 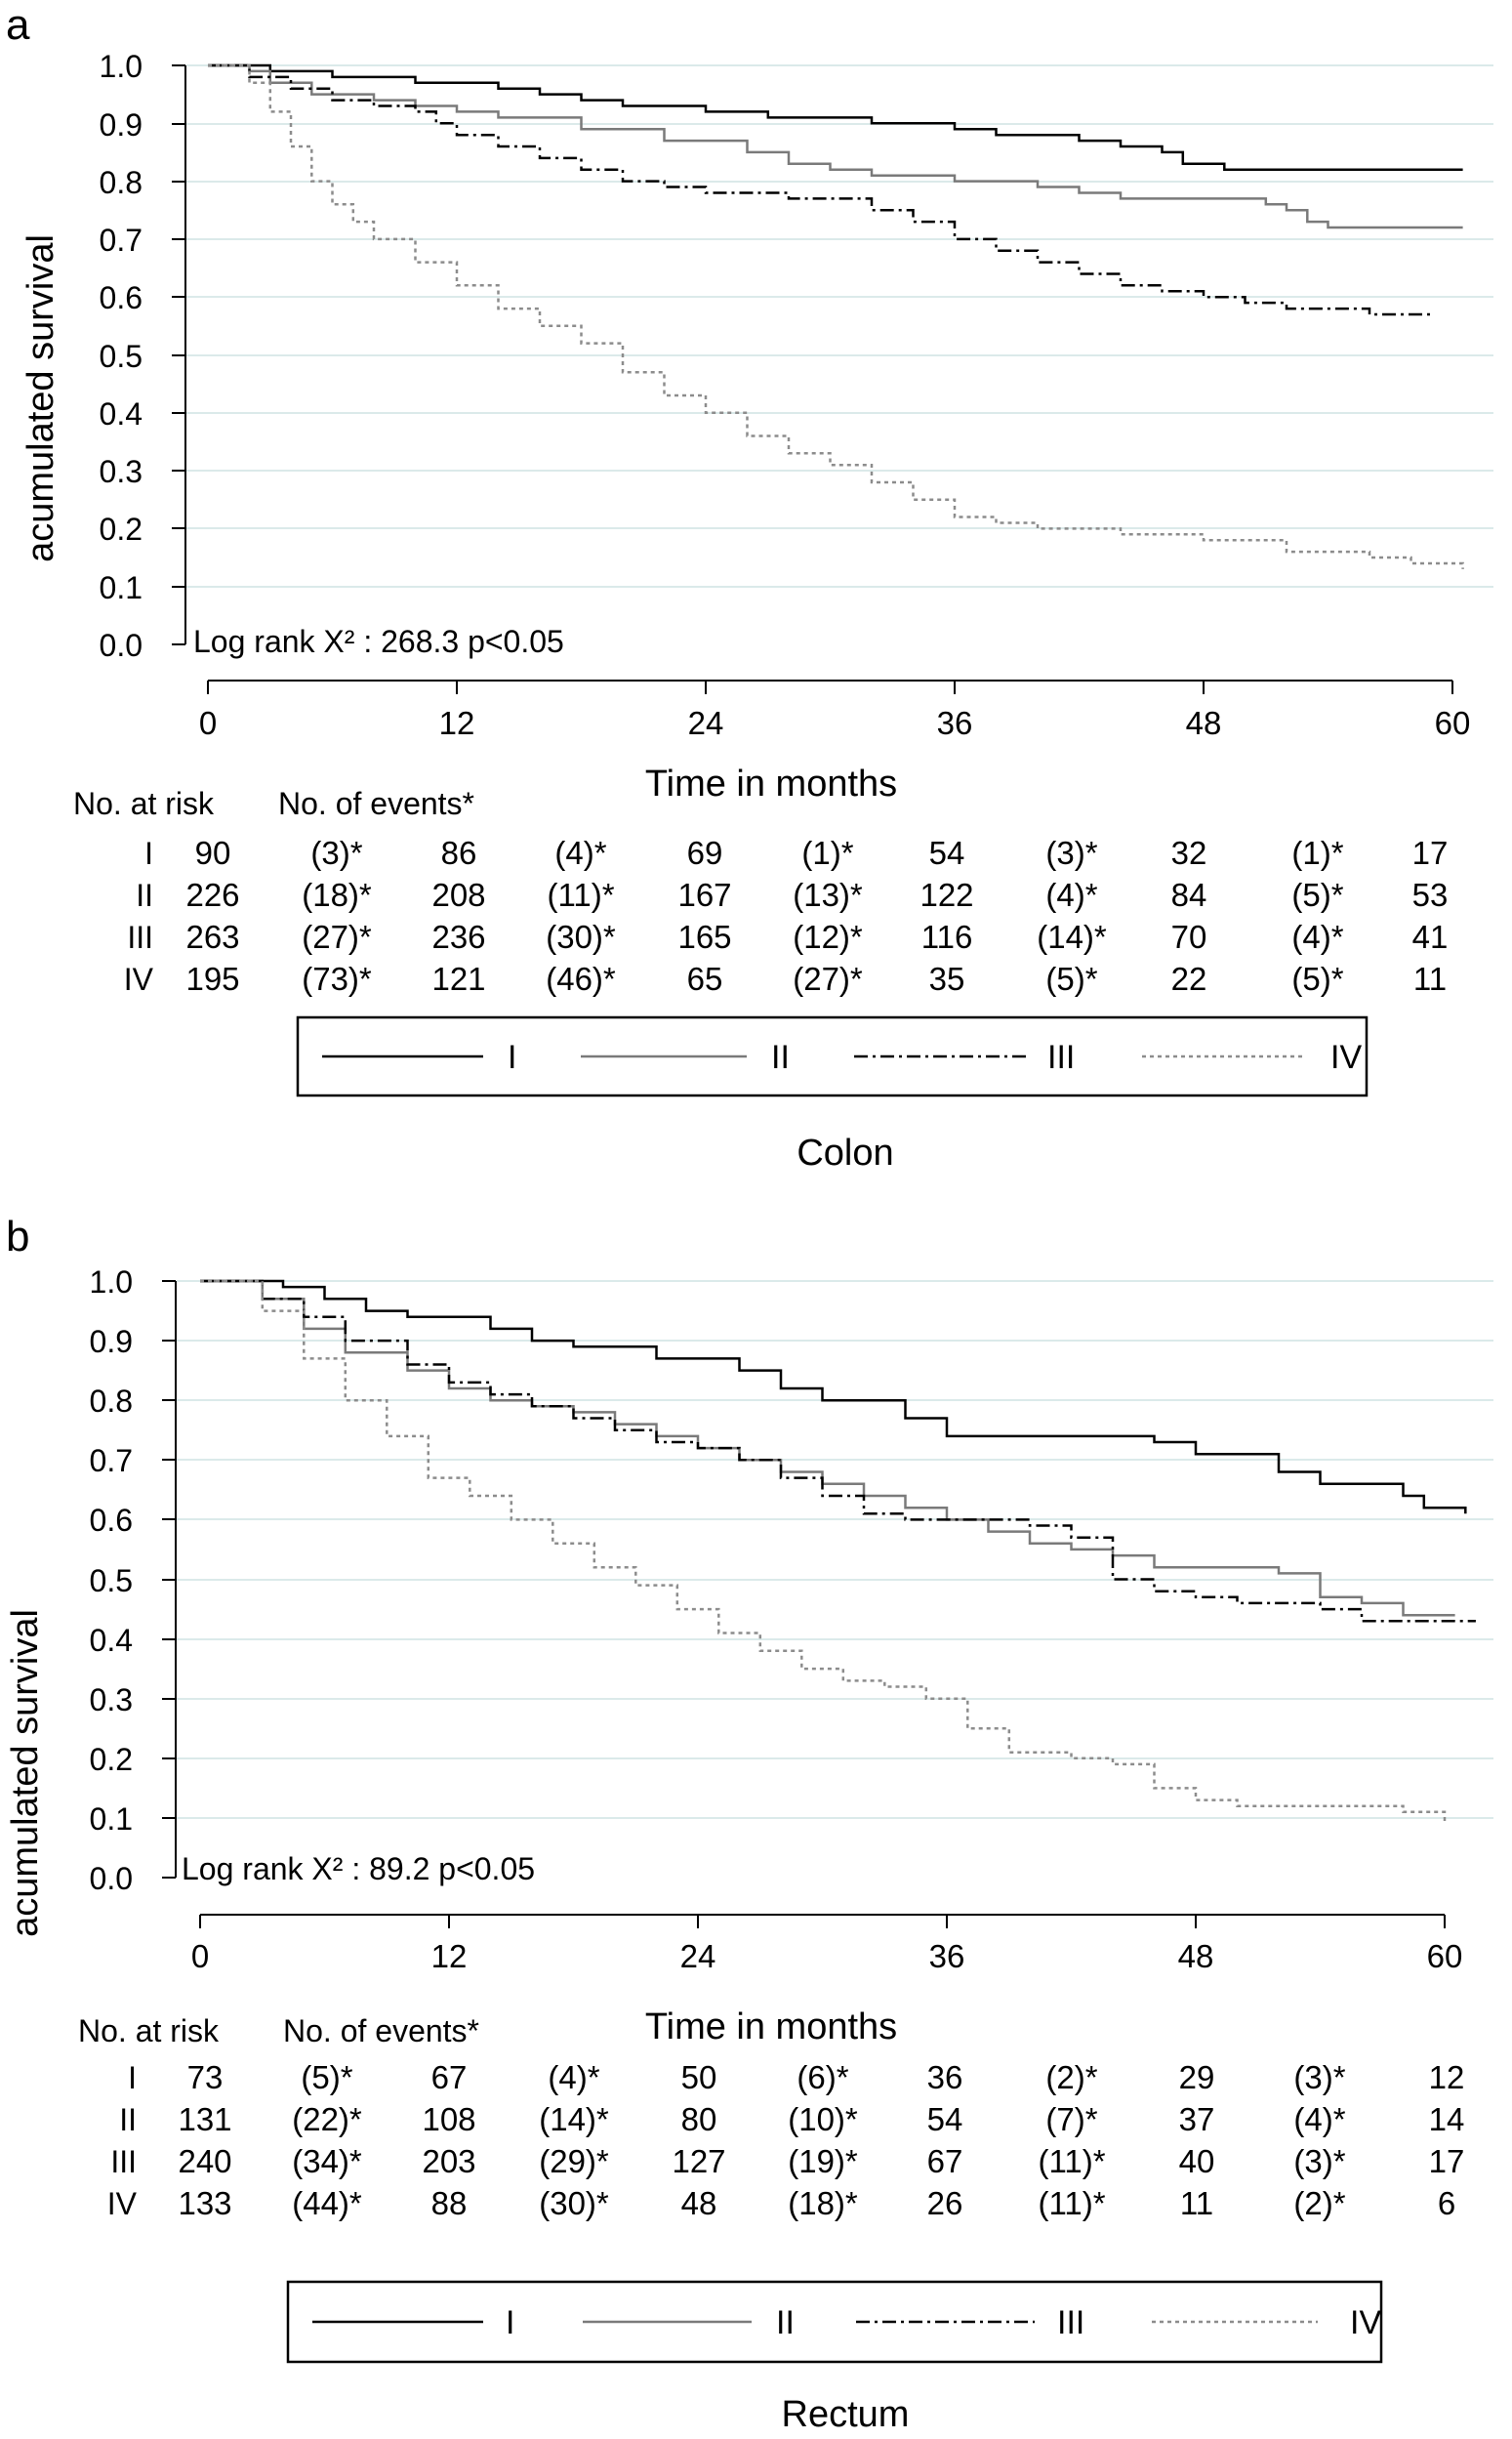 I want to click on risk-cell: 88, so click(x=449, y=2203).